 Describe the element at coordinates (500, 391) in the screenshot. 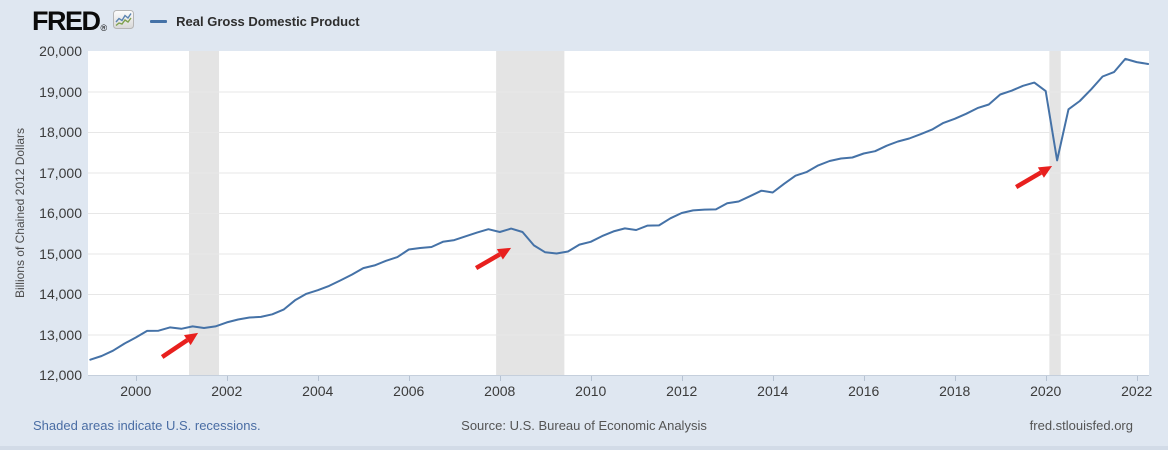

I see `x-tick-label: 2008` at that location.